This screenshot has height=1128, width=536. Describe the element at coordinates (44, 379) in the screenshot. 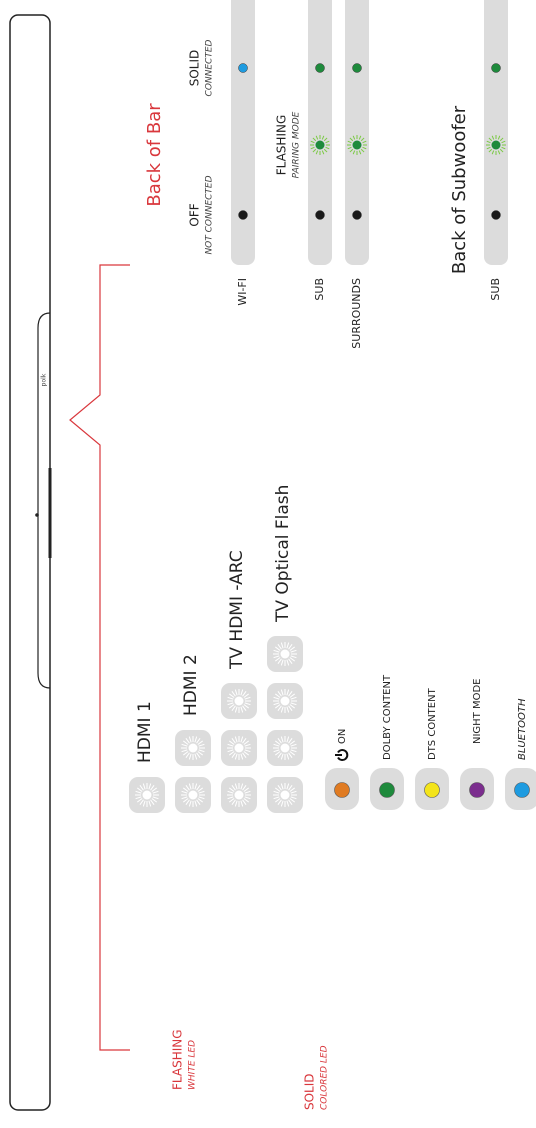

I see `logo: polk` at that location.